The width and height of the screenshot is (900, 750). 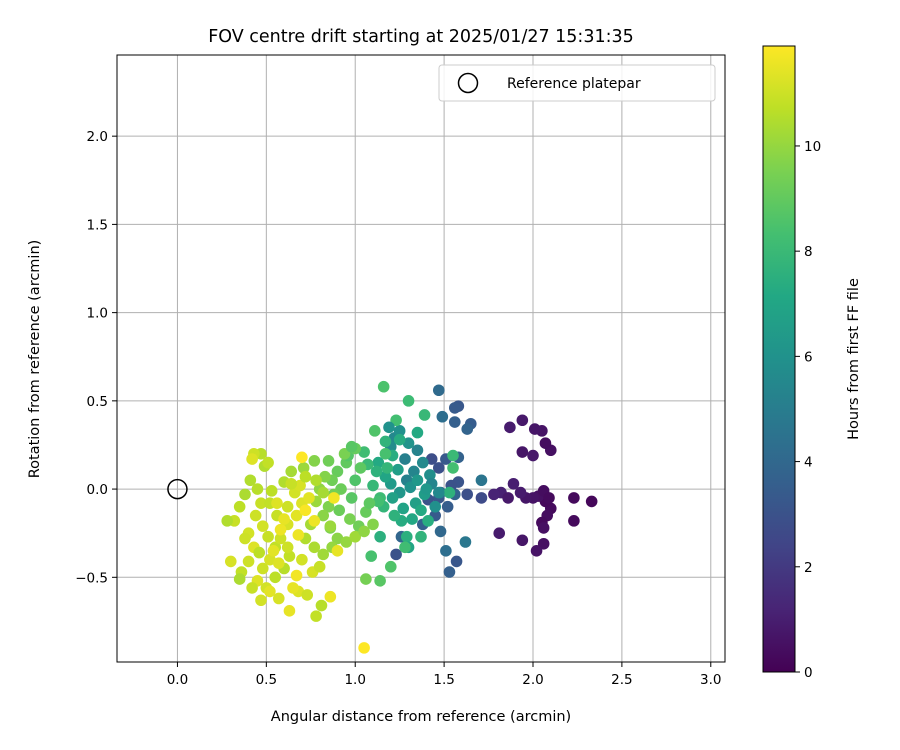 What do you see at coordinates (621, 680) in the screenshot?
I see `x-tick-label: 2.5` at bounding box center [621, 680].